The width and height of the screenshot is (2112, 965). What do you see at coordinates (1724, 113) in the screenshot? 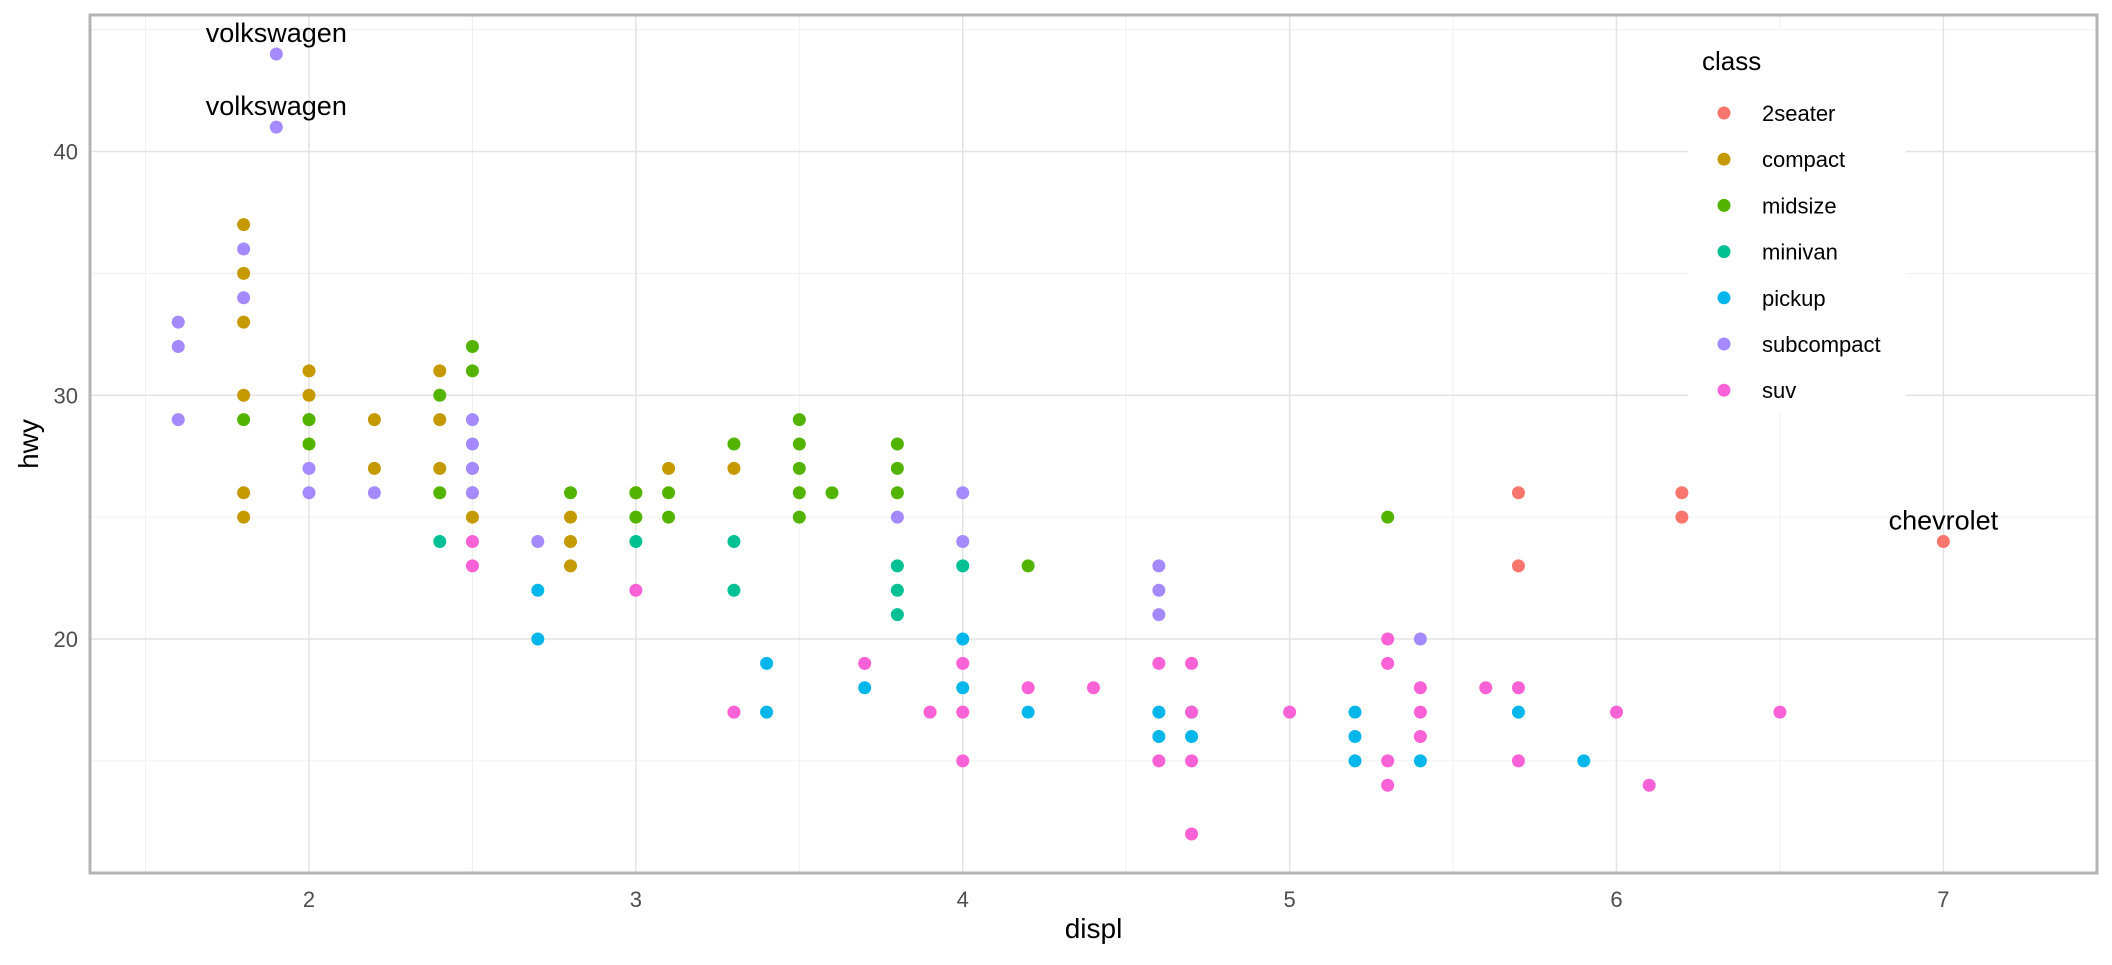
I see `legend-key-2seater` at bounding box center [1724, 113].